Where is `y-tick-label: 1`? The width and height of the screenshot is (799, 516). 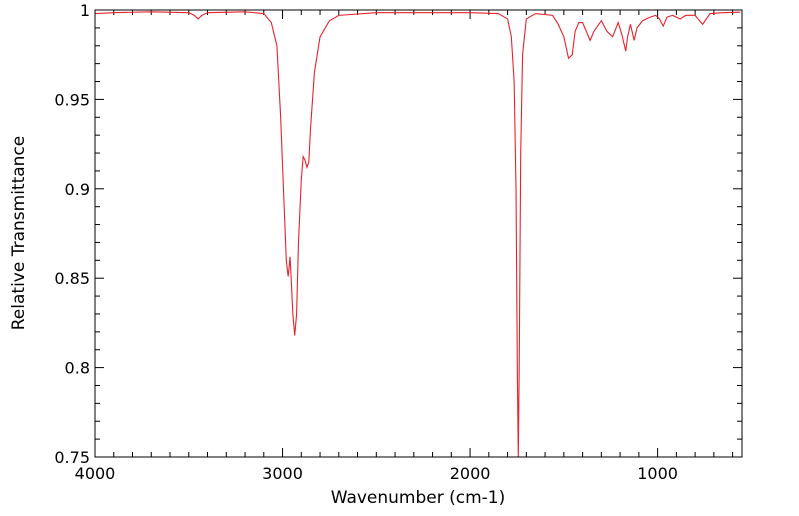 y-tick-label: 1 is located at coordinates (85, 10).